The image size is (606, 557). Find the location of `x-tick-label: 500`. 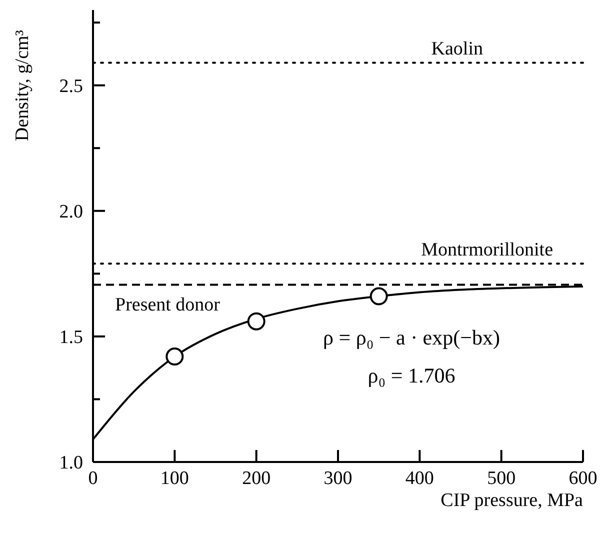

x-tick-label: 500 is located at coordinates (501, 478).